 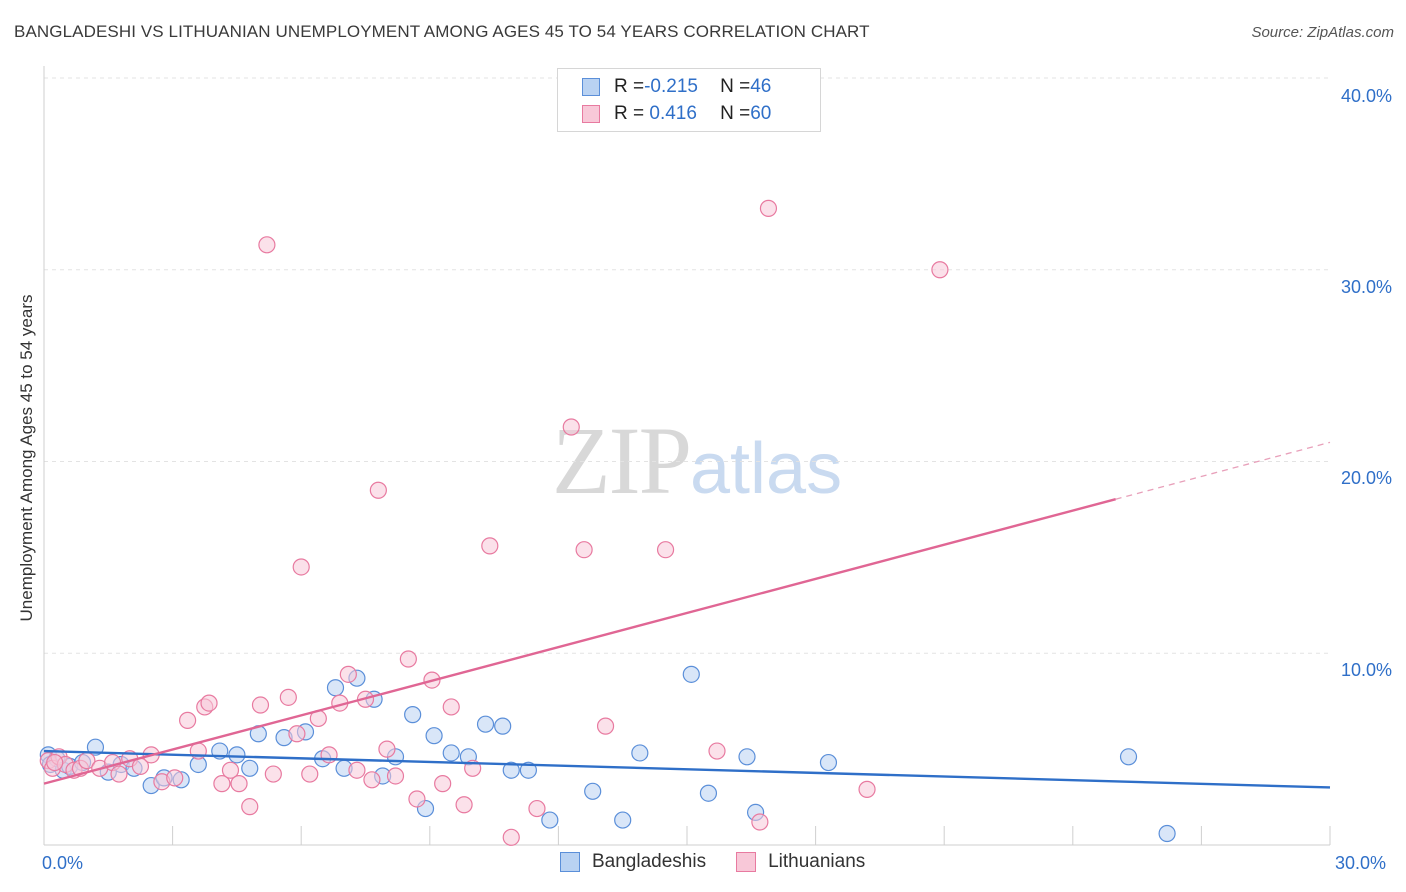 What do you see at coordinates (687, 769) in the screenshot?
I see `bangladeshi-trendline` at bounding box center [687, 769].